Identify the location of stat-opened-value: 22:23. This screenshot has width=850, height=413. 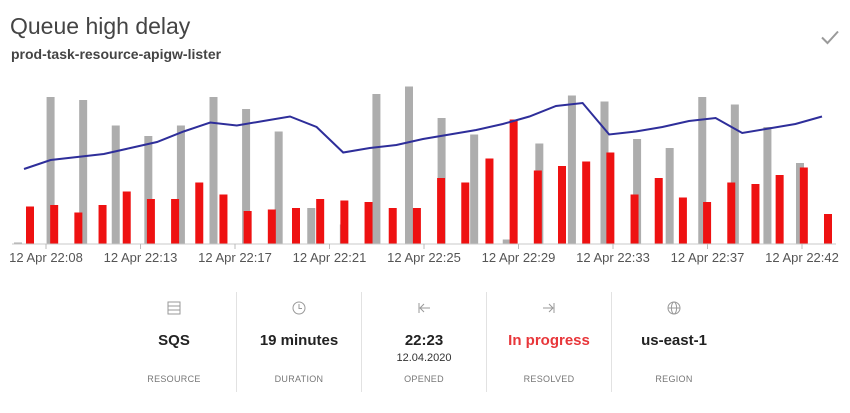
(424, 340).